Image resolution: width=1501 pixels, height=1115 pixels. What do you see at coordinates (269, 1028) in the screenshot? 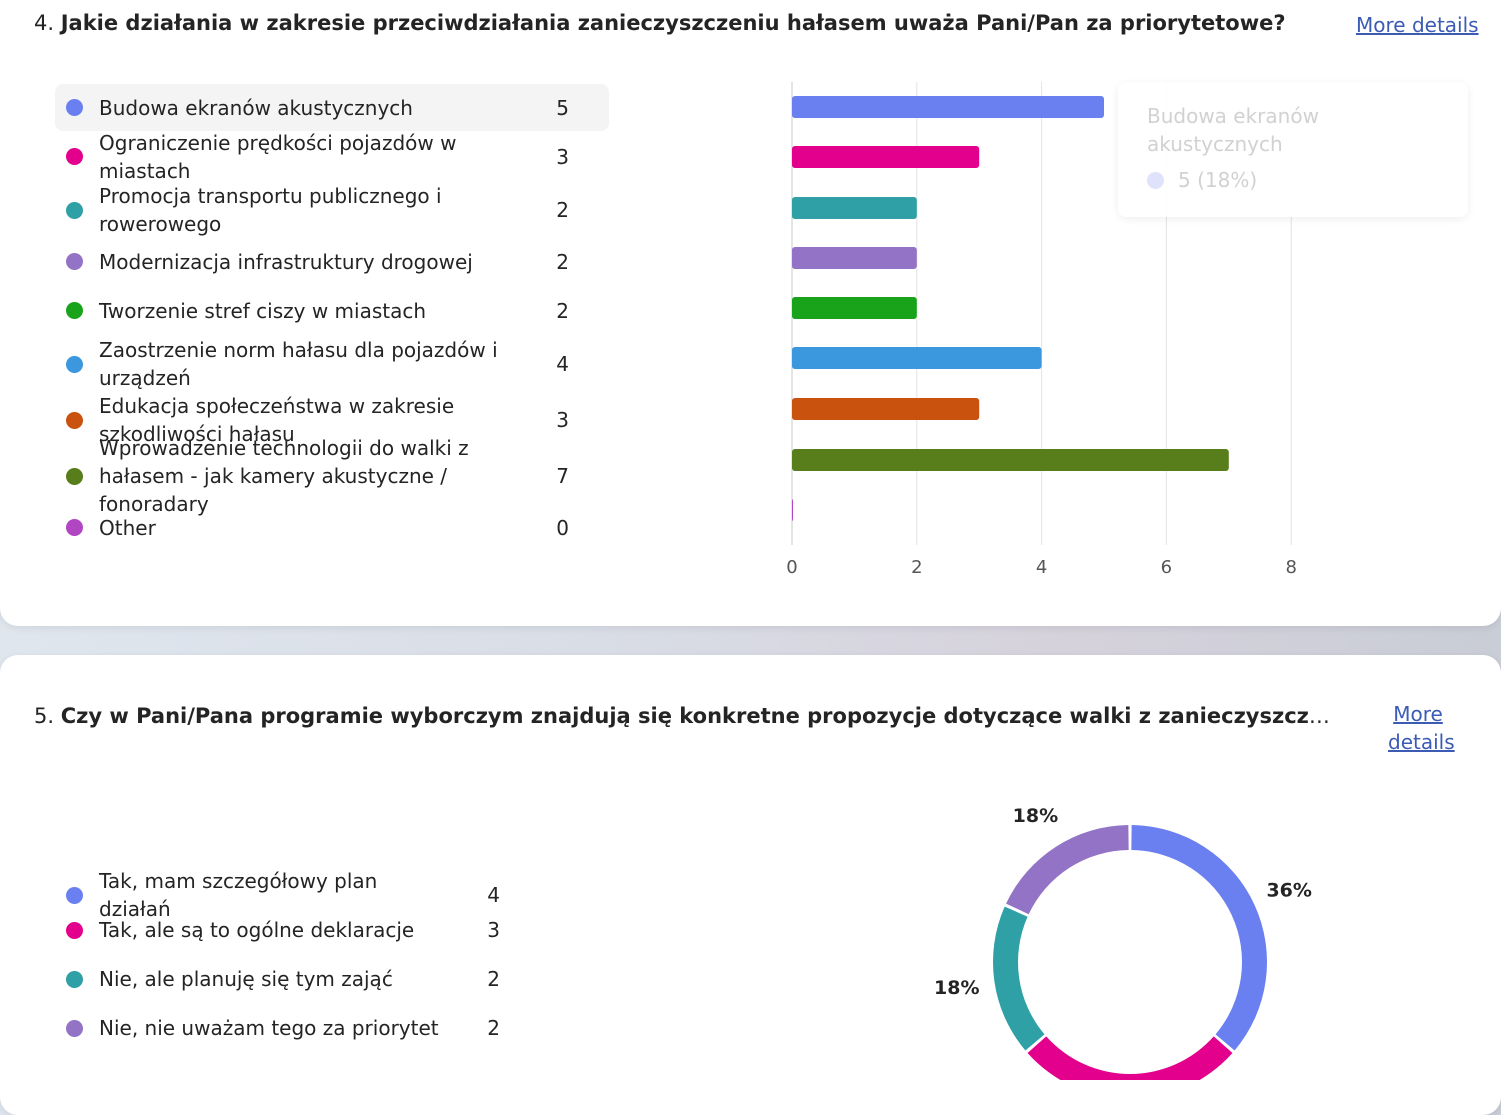
I see `legend-label: Nie, nie uważam tego za priorytet` at bounding box center [269, 1028].